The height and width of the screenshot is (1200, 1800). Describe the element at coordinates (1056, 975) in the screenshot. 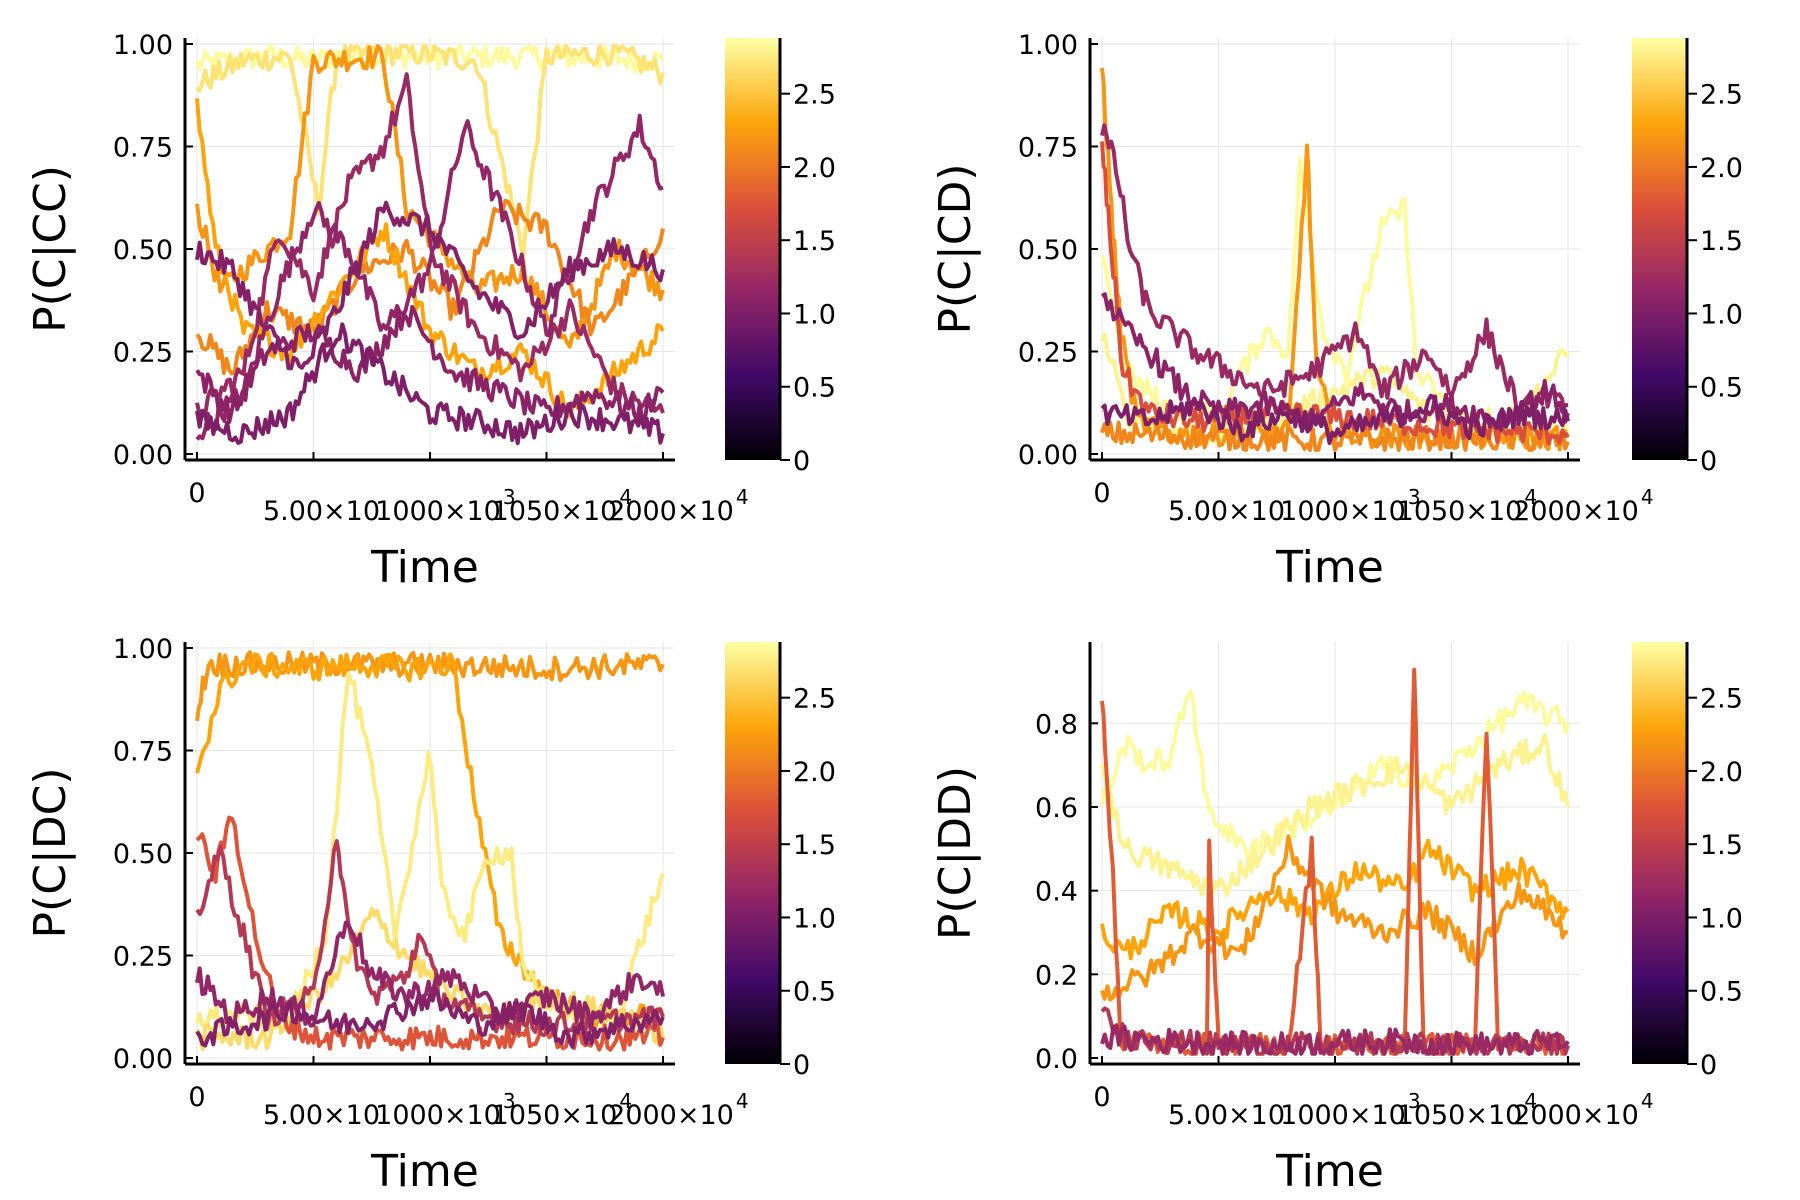

I see `y-tick-label: 0.2` at that location.